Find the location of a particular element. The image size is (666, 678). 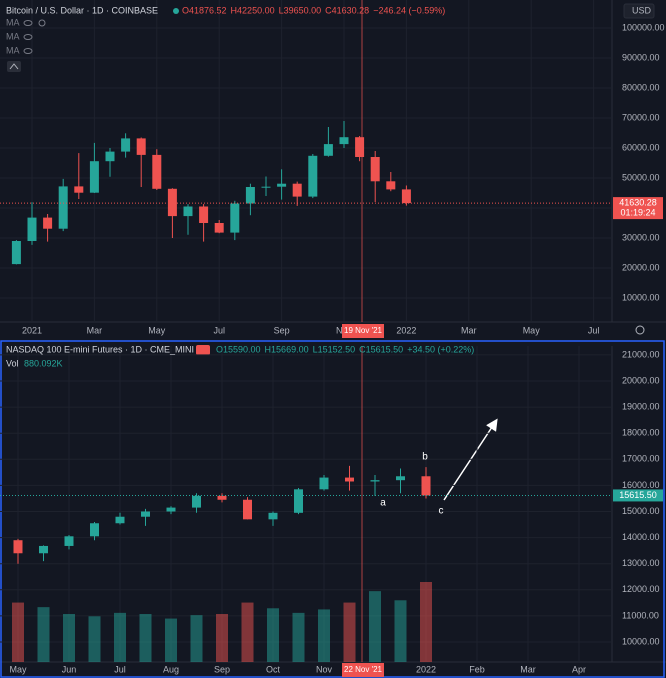

collapse-icon is located at coordinates (14, 66).